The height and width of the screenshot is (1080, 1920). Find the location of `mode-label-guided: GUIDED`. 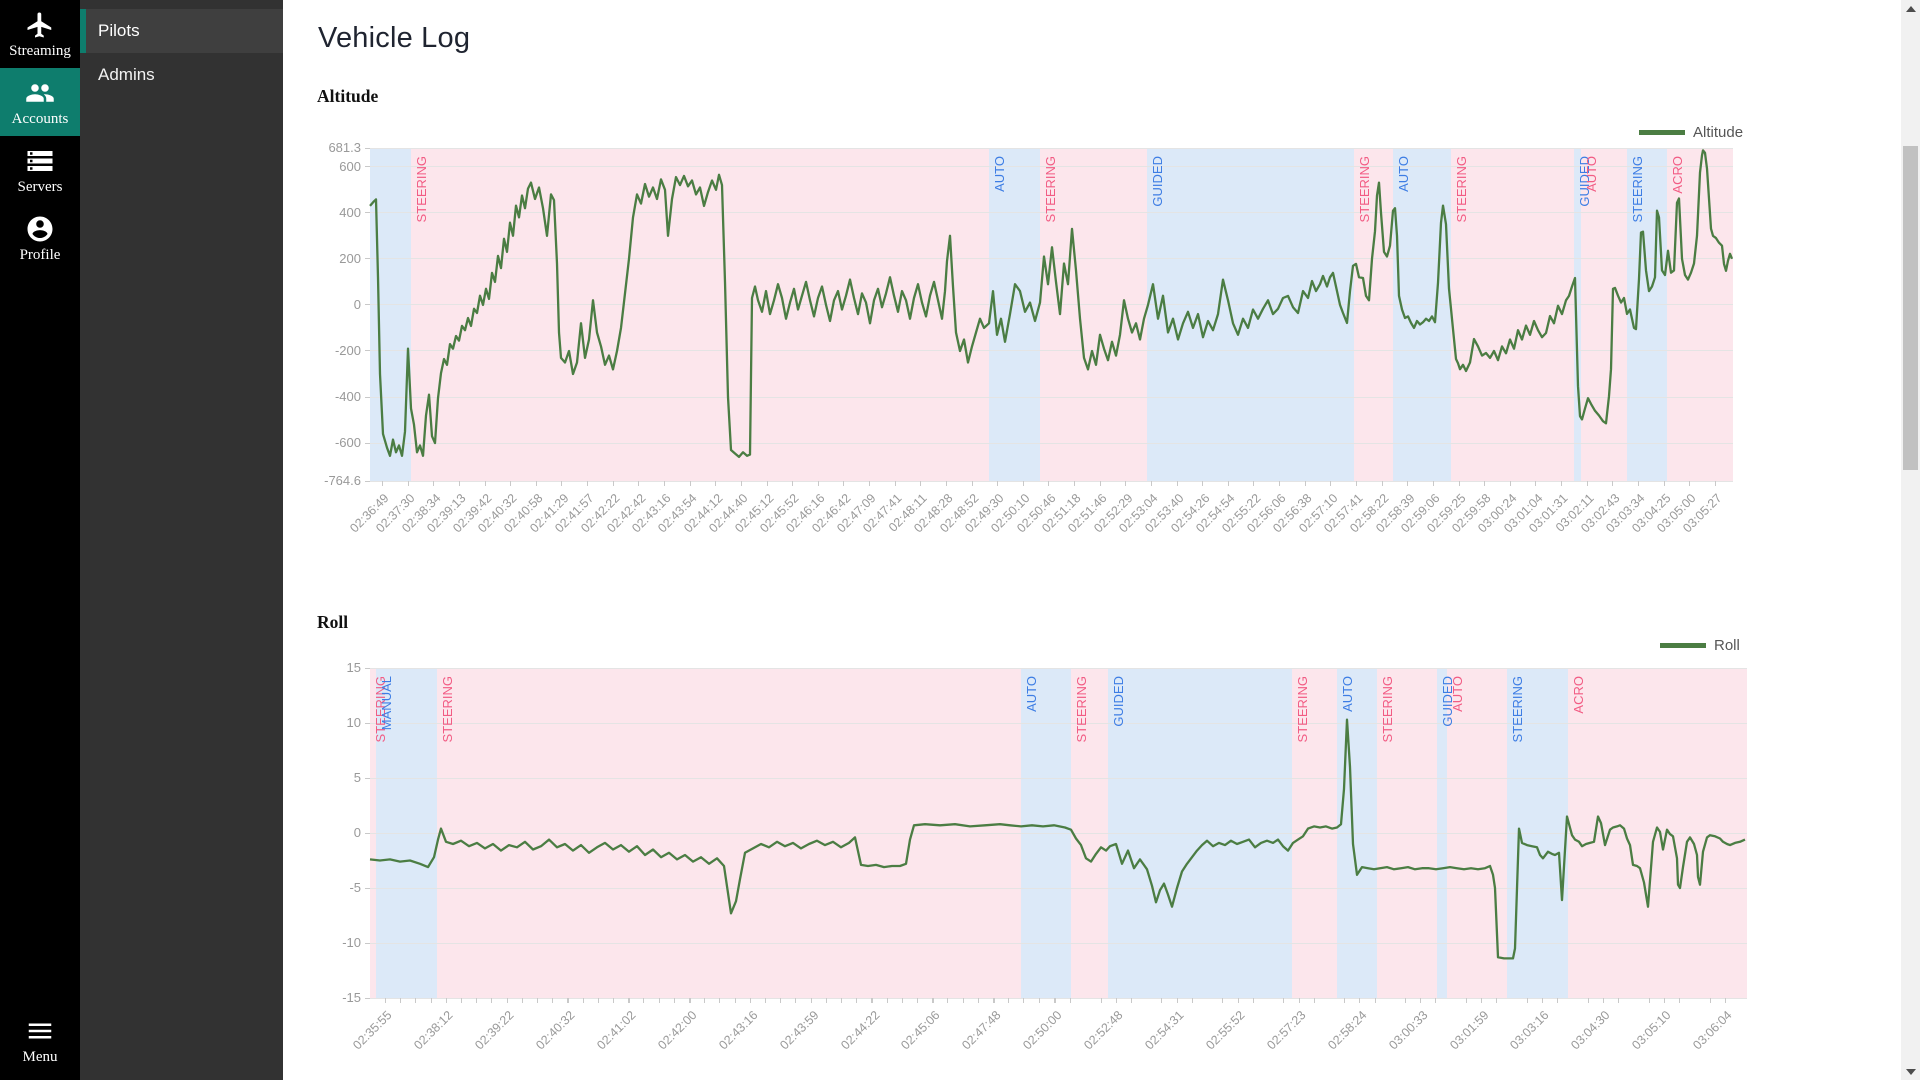

mode-label-guided: GUIDED is located at coordinates (1157, 181).